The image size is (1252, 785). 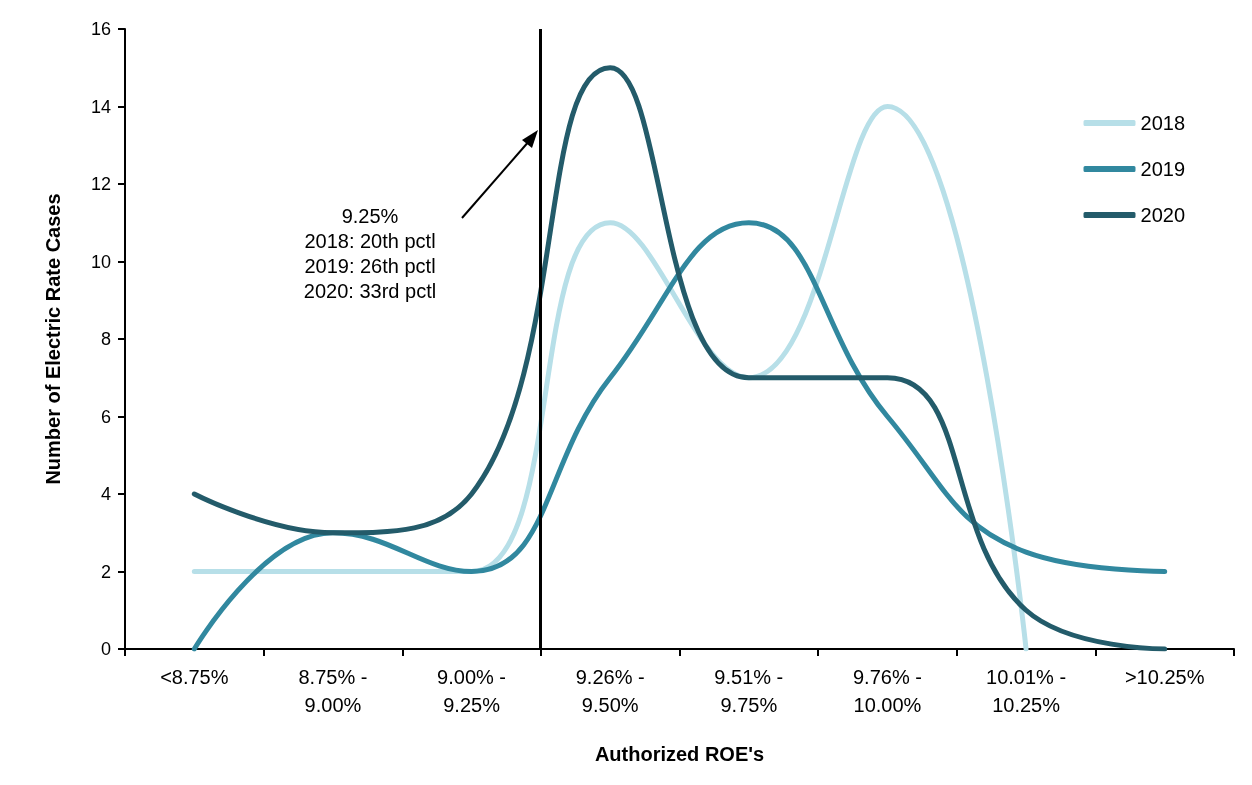 What do you see at coordinates (100, 29) in the screenshot?
I see `y-tick-label: 16` at bounding box center [100, 29].